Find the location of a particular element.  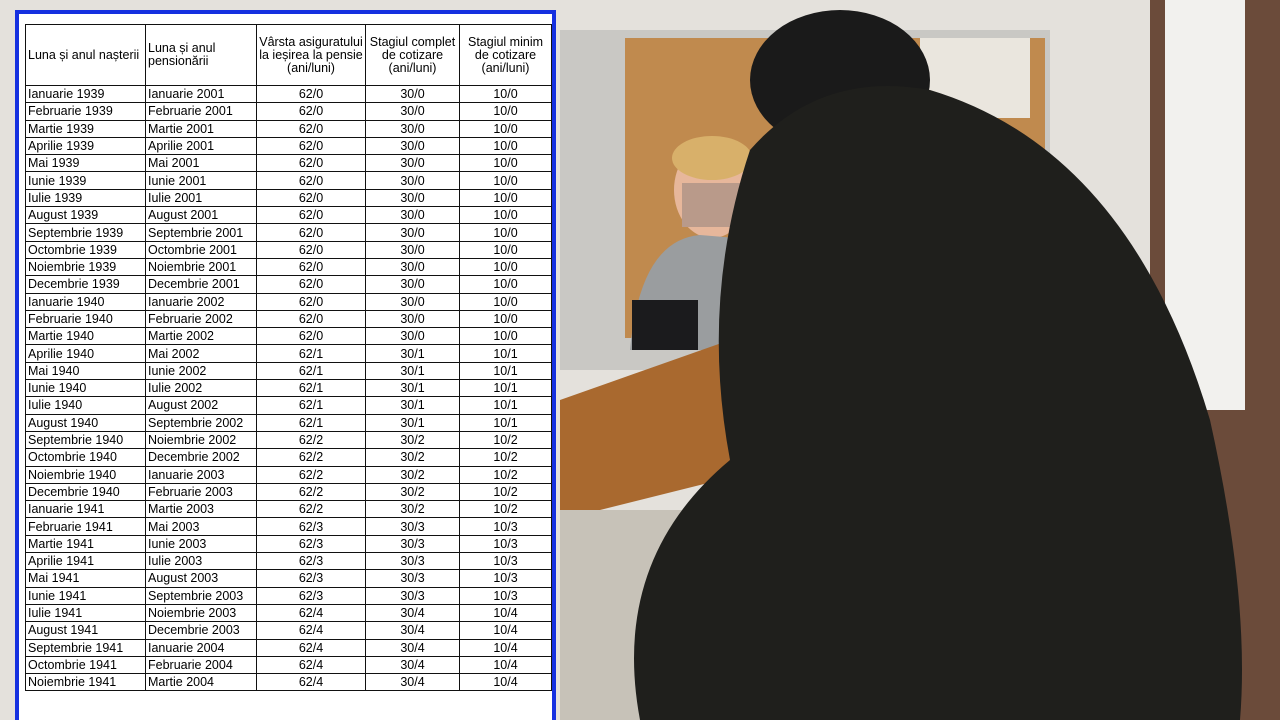

table-cell: Ianuarie 1940 is located at coordinates (85, 301).